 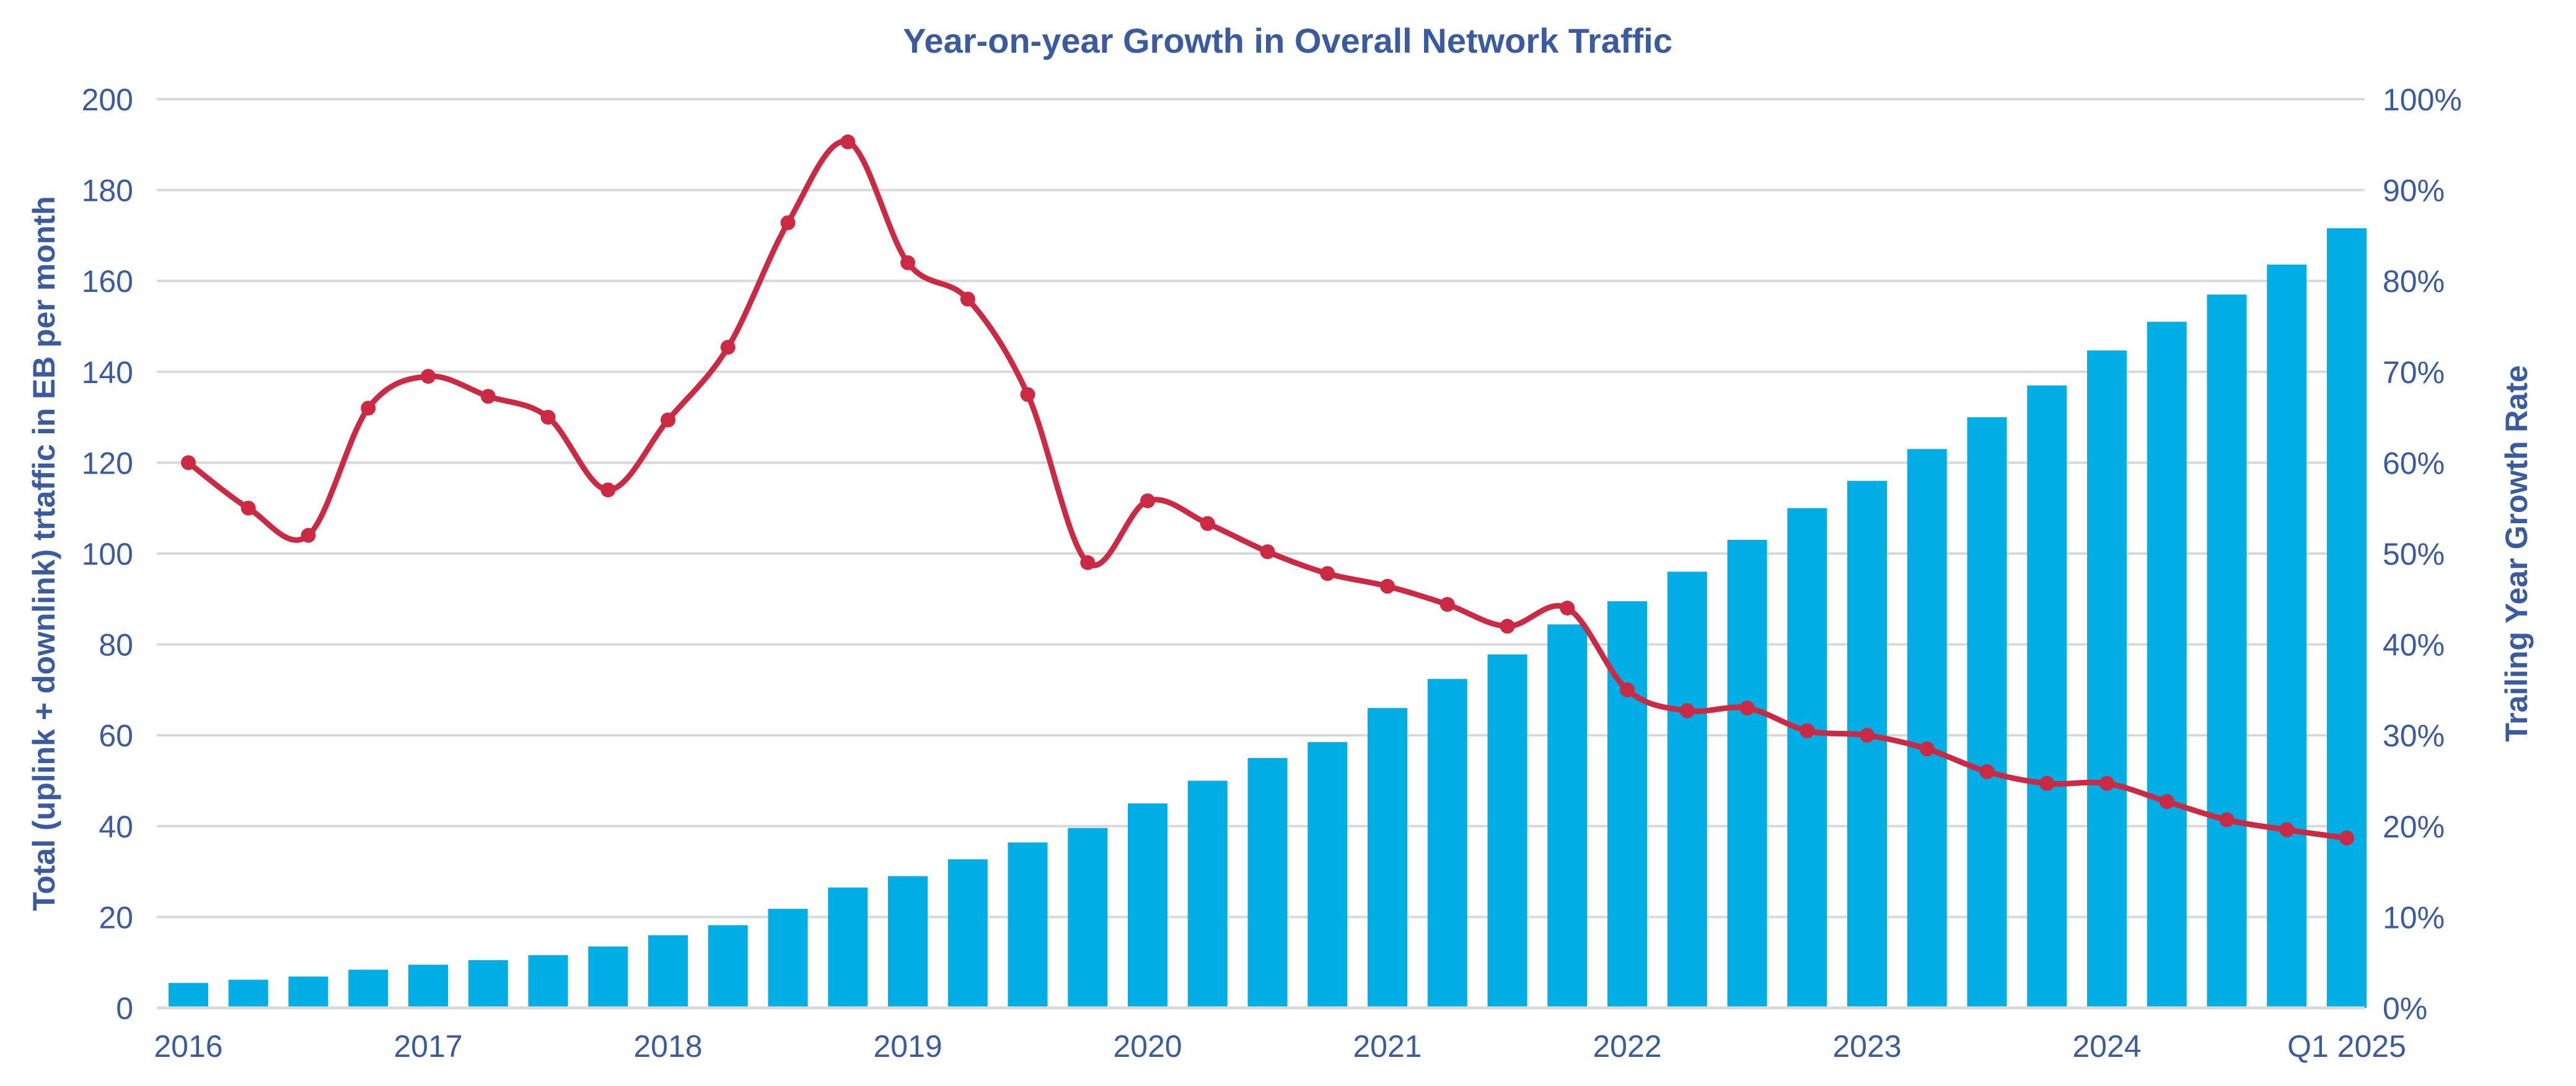 I want to click on x-tick-label: 2017, so click(x=428, y=1047).